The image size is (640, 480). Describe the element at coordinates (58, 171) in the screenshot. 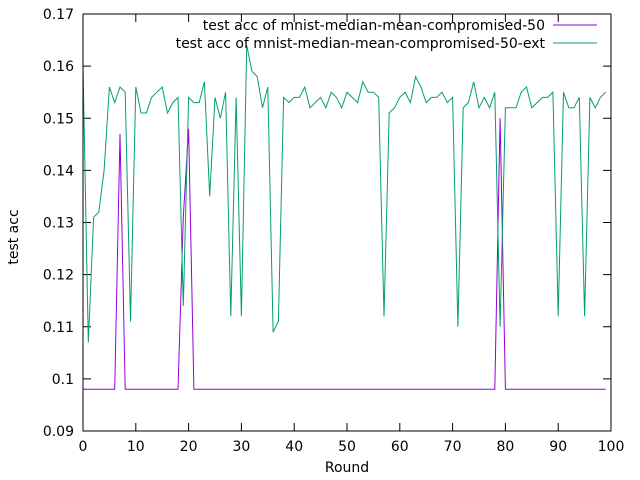

I see `y-tick-label: 0.14` at that location.